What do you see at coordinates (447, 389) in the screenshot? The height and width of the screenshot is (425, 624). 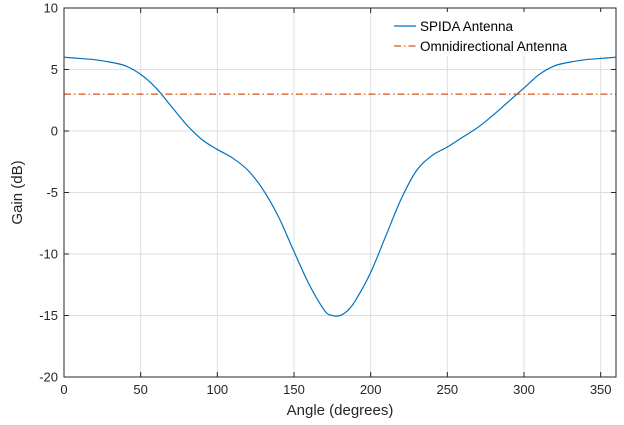 I see `x-tick-label: 250` at bounding box center [447, 389].